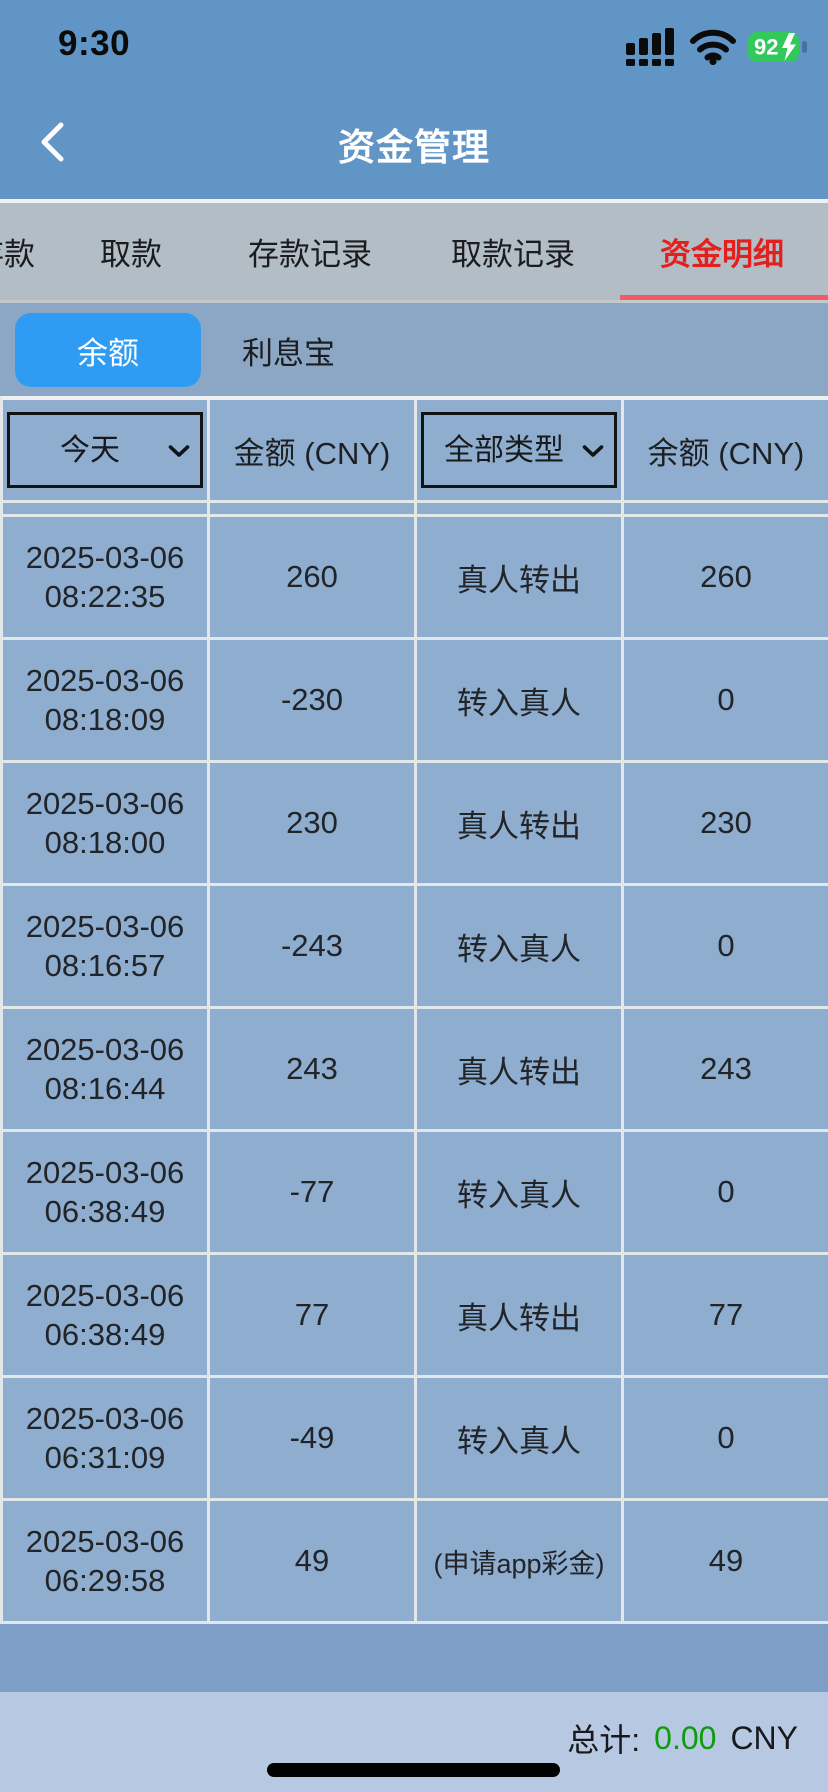  What do you see at coordinates (413, 1770) in the screenshot?
I see `home-indicator` at bounding box center [413, 1770].